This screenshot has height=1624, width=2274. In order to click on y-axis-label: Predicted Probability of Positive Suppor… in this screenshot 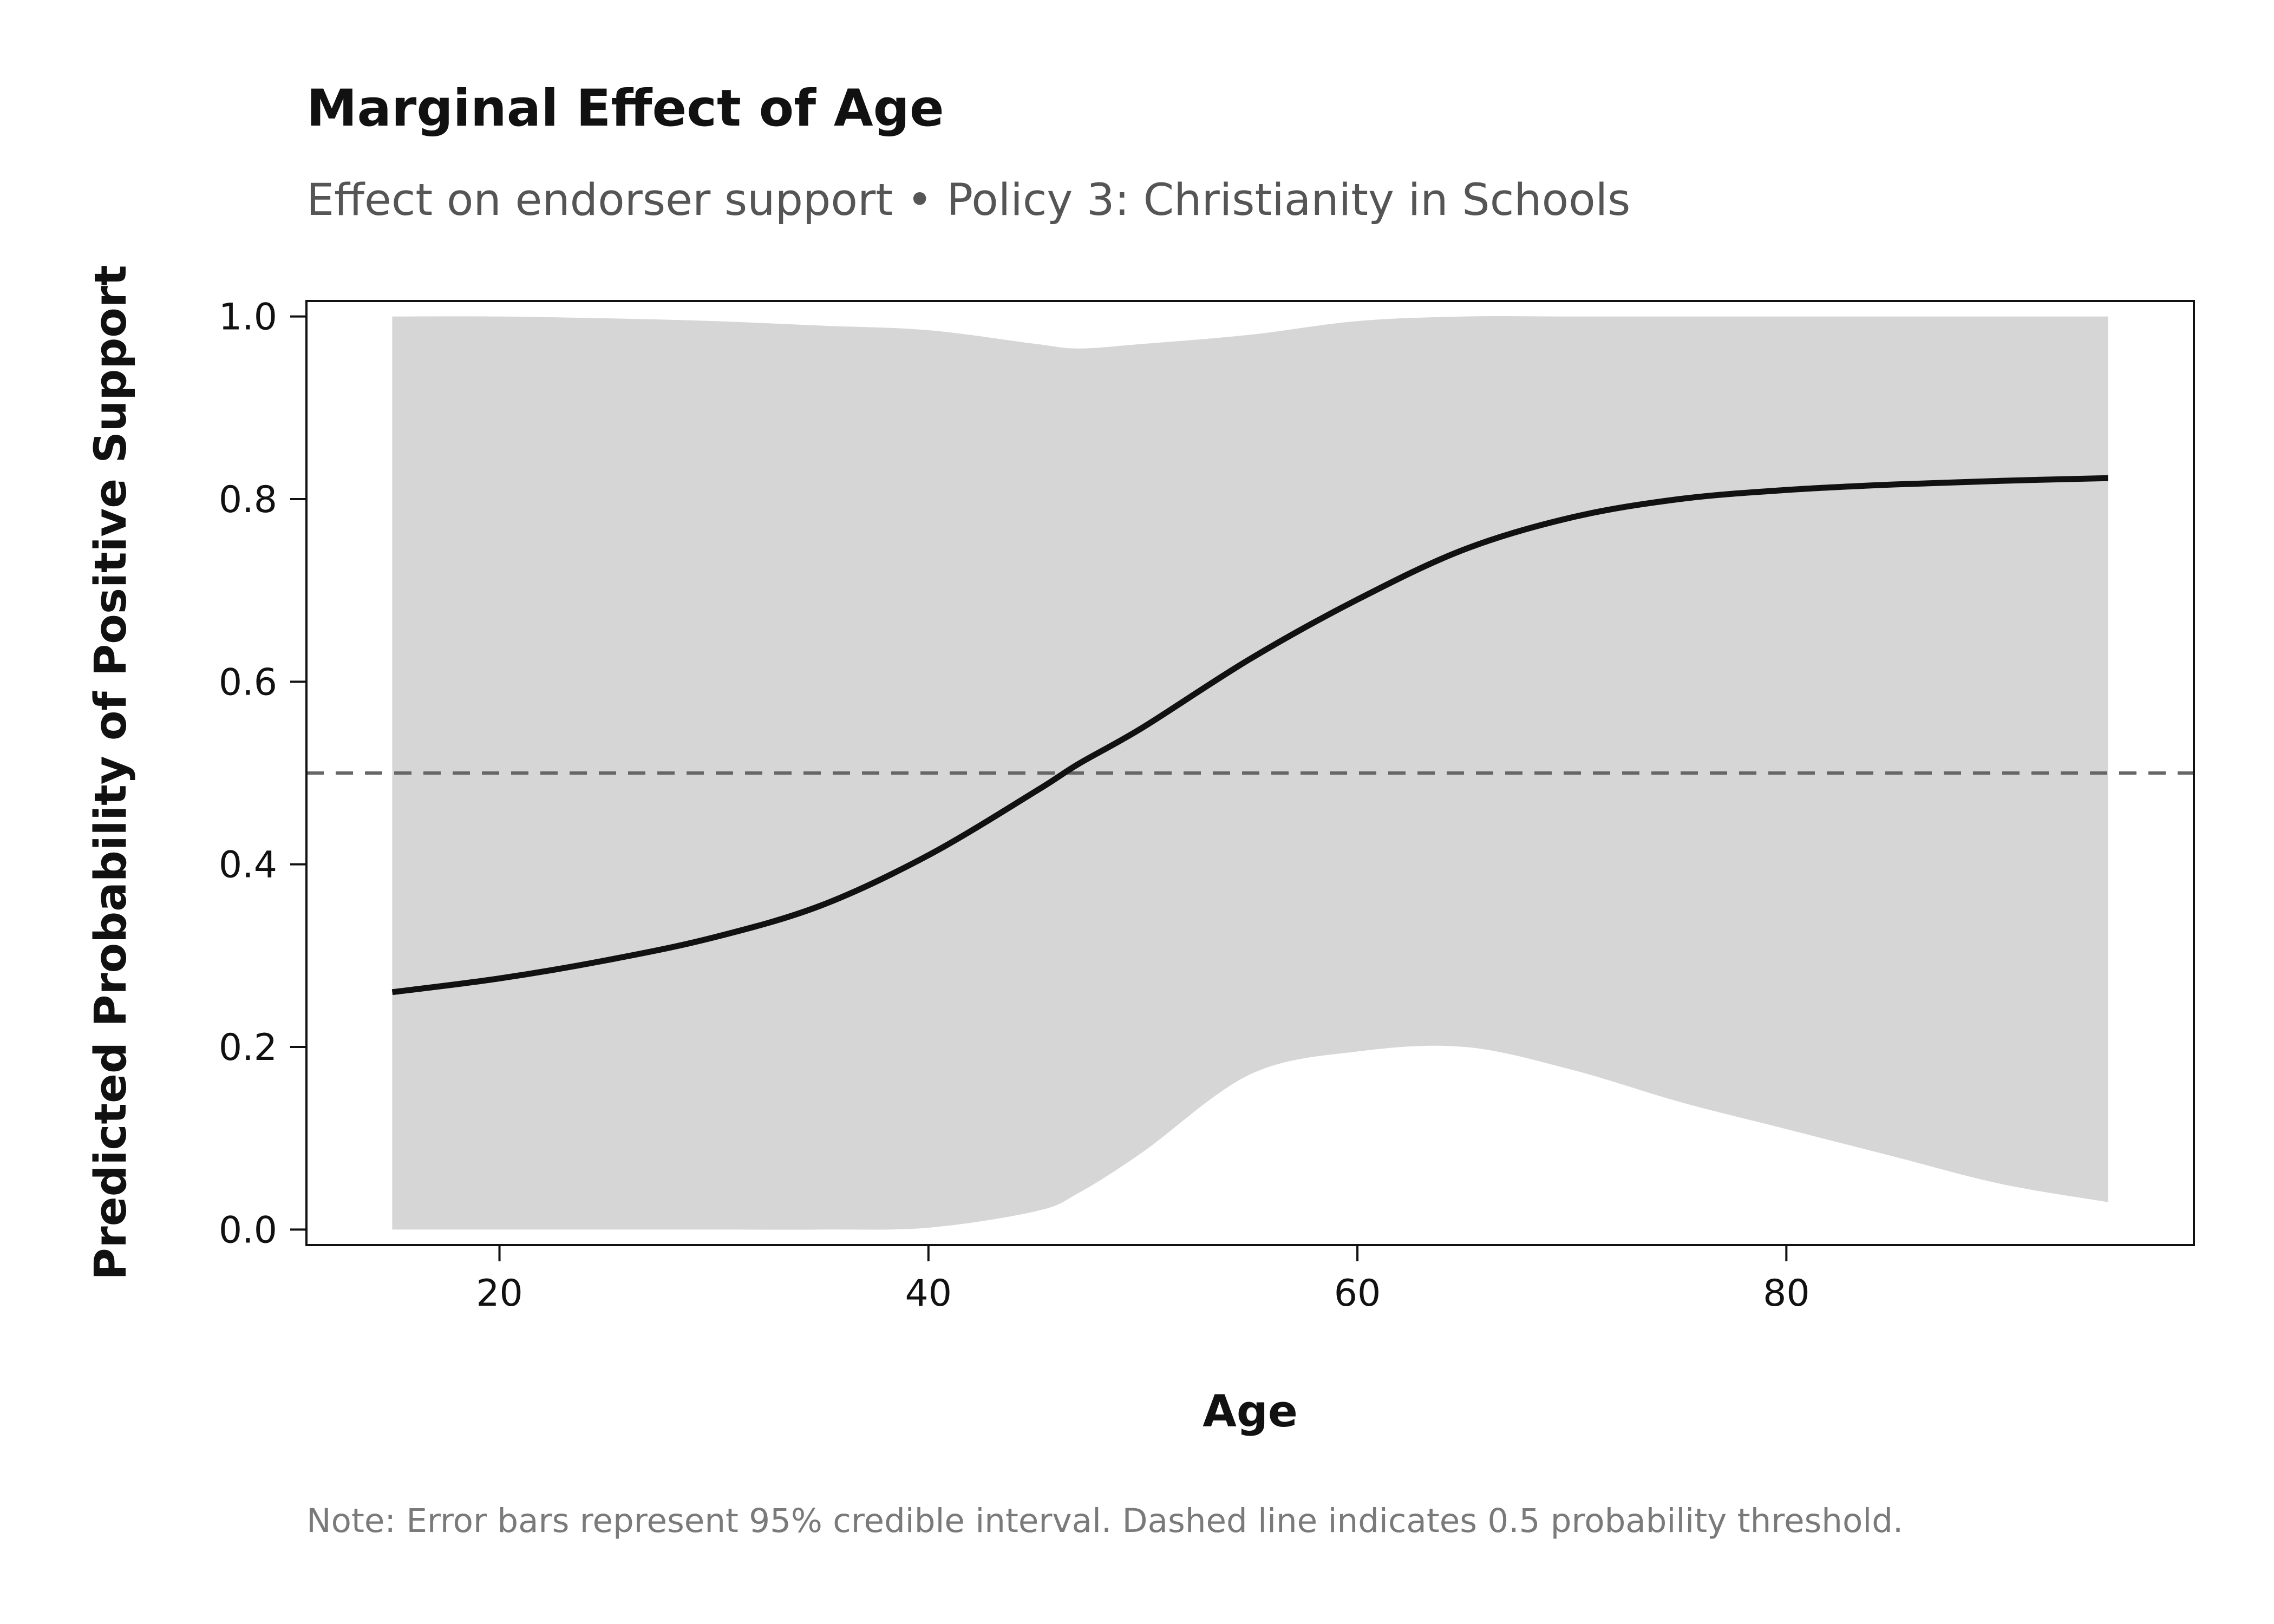, I will do `click(111, 773)`.